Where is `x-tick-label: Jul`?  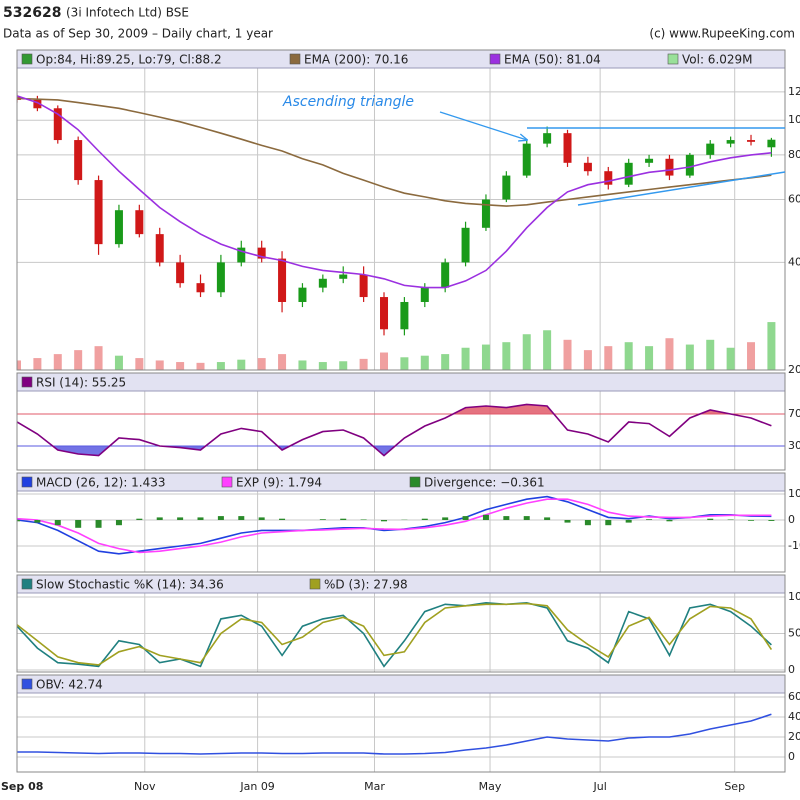 x-tick-label: Jul is located at coordinates (599, 786).